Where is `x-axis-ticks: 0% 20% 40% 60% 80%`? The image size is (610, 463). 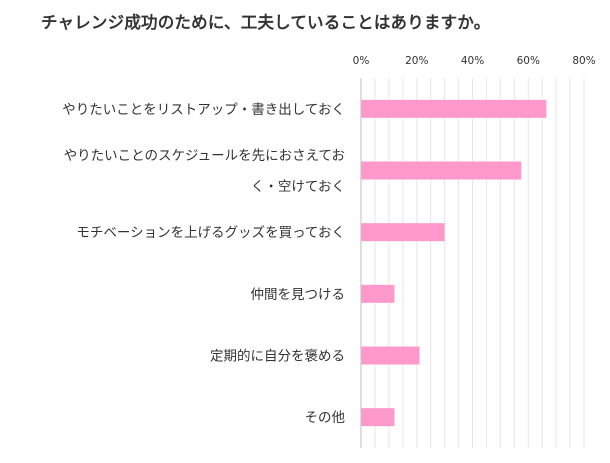 x-axis-ticks: 0% 20% 40% 60% 80% is located at coordinates (474, 61).